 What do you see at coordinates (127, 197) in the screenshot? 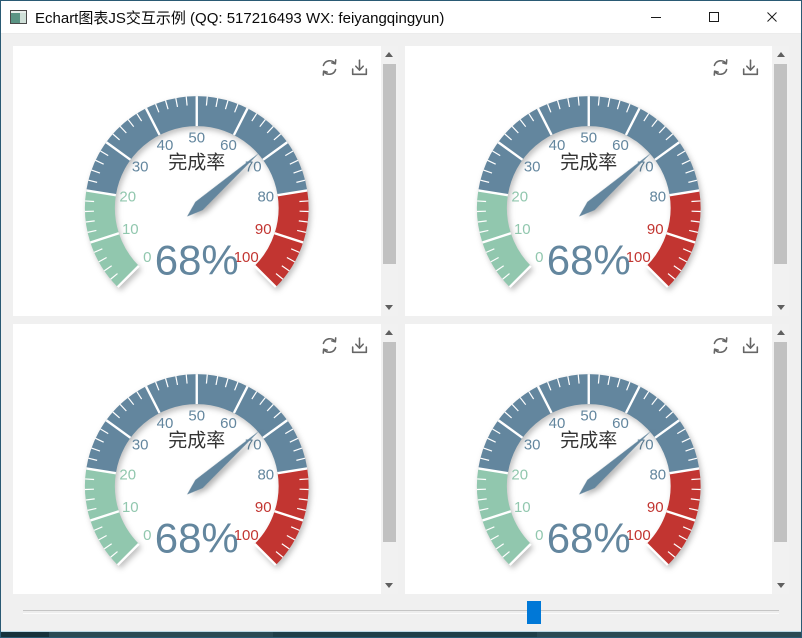
I see `svg-text: 20` at bounding box center [127, 197].